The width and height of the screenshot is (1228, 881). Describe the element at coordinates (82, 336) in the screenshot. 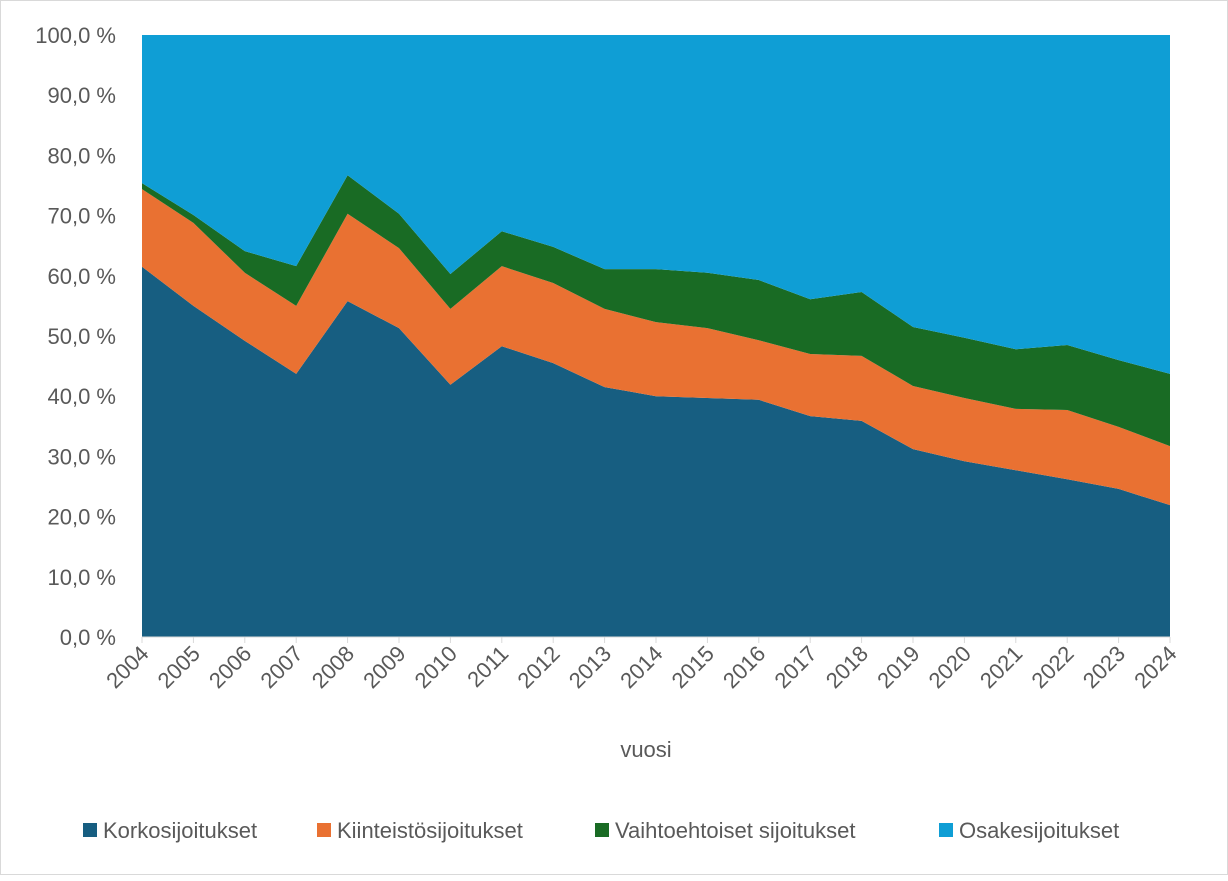

I see `y-tick-label: 50,0 %` at that location.